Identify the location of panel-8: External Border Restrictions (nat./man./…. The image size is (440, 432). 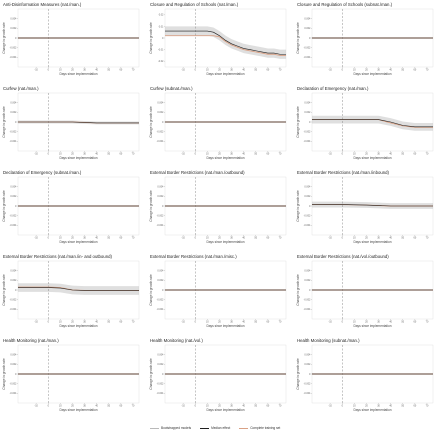
(365, 207).